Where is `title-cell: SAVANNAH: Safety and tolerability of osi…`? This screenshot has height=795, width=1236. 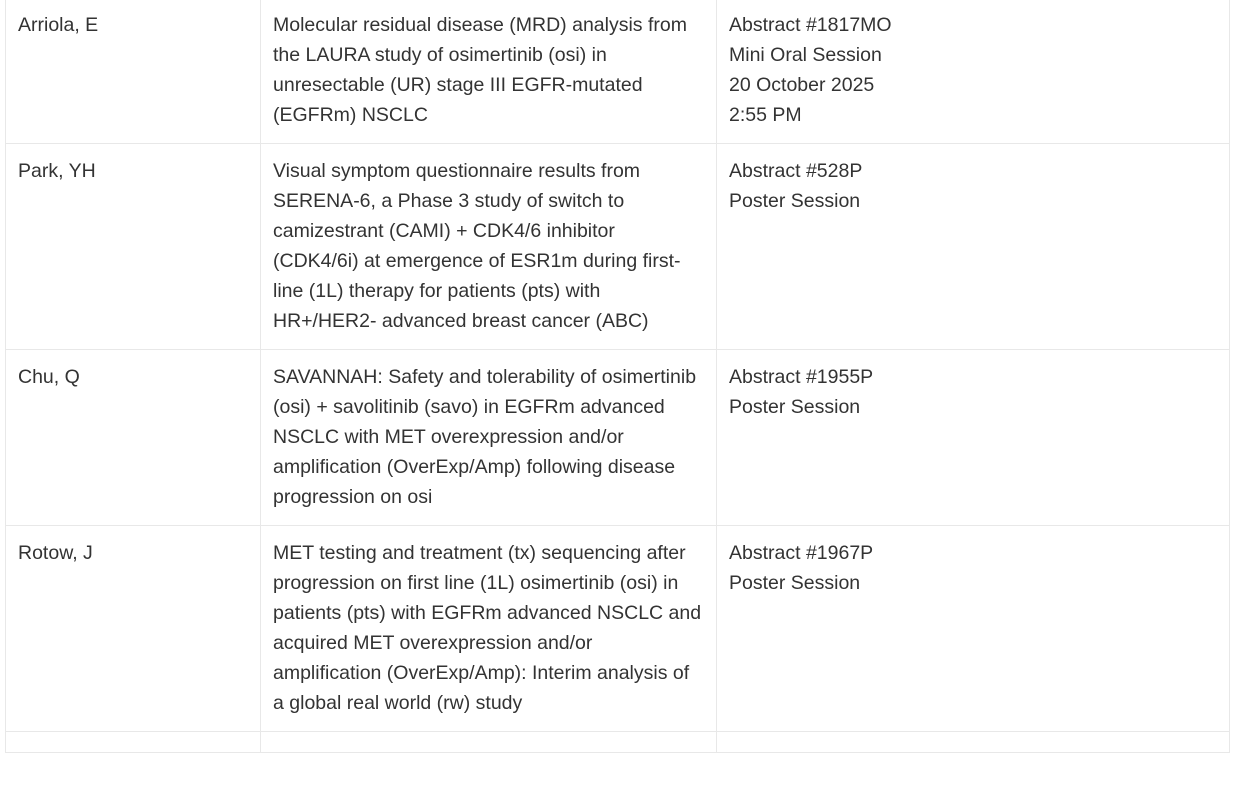
title-cell: SAVANNAH: Safety and tolerability of osi… is located at coordinates (488, 437).